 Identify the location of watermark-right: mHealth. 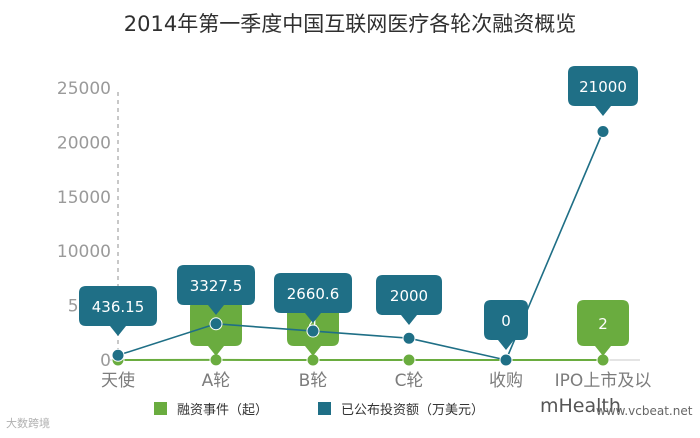
(580, 406).